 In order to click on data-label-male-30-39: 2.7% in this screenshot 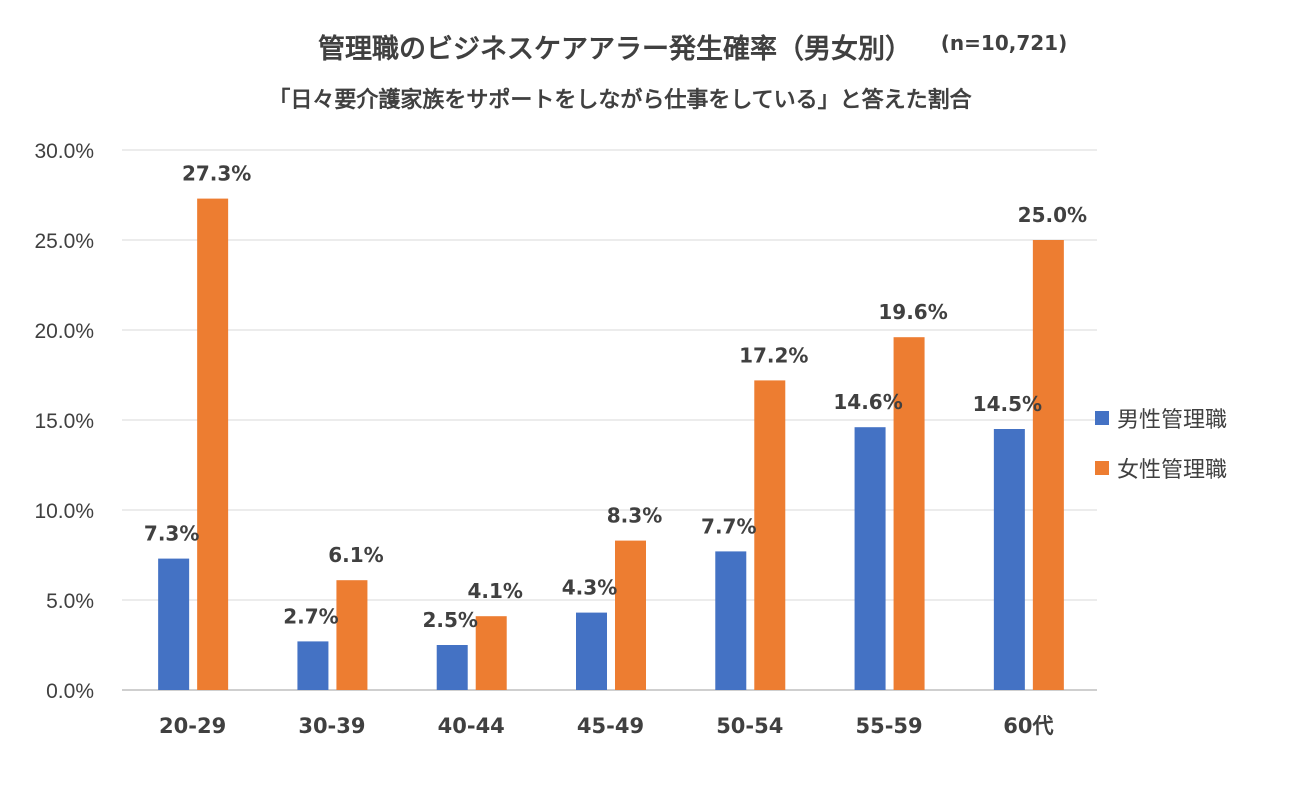, I will do `click(310, 616)`.